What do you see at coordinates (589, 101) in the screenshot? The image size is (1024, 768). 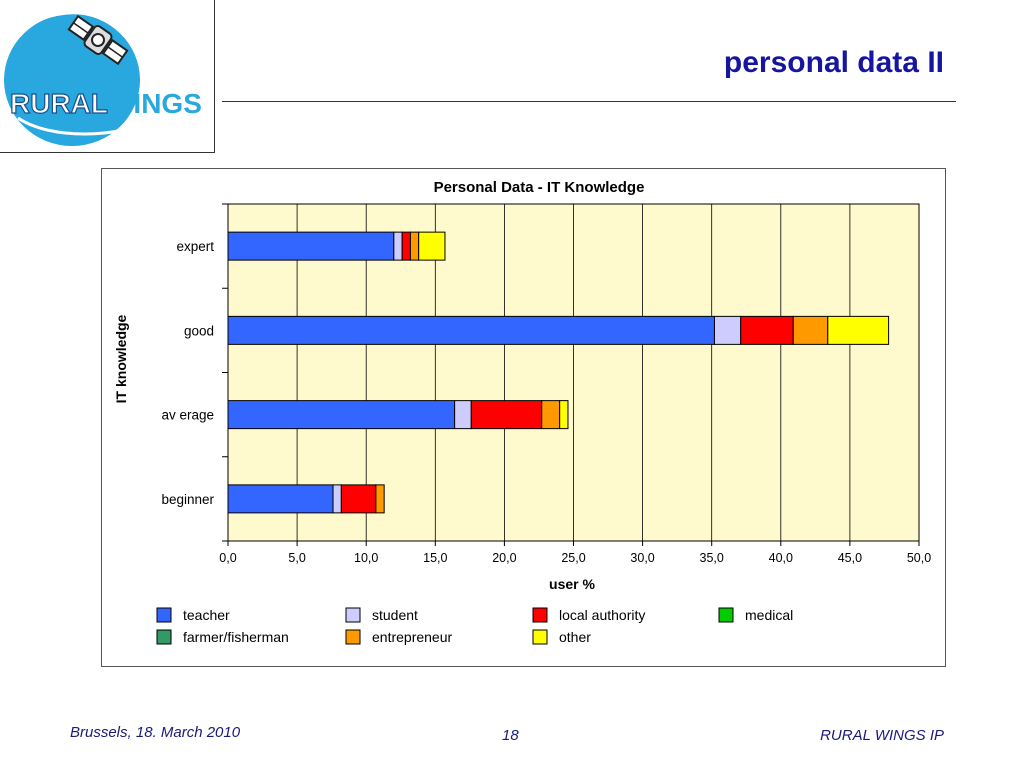 I see `title-divider` at bounding box center [589, 101].